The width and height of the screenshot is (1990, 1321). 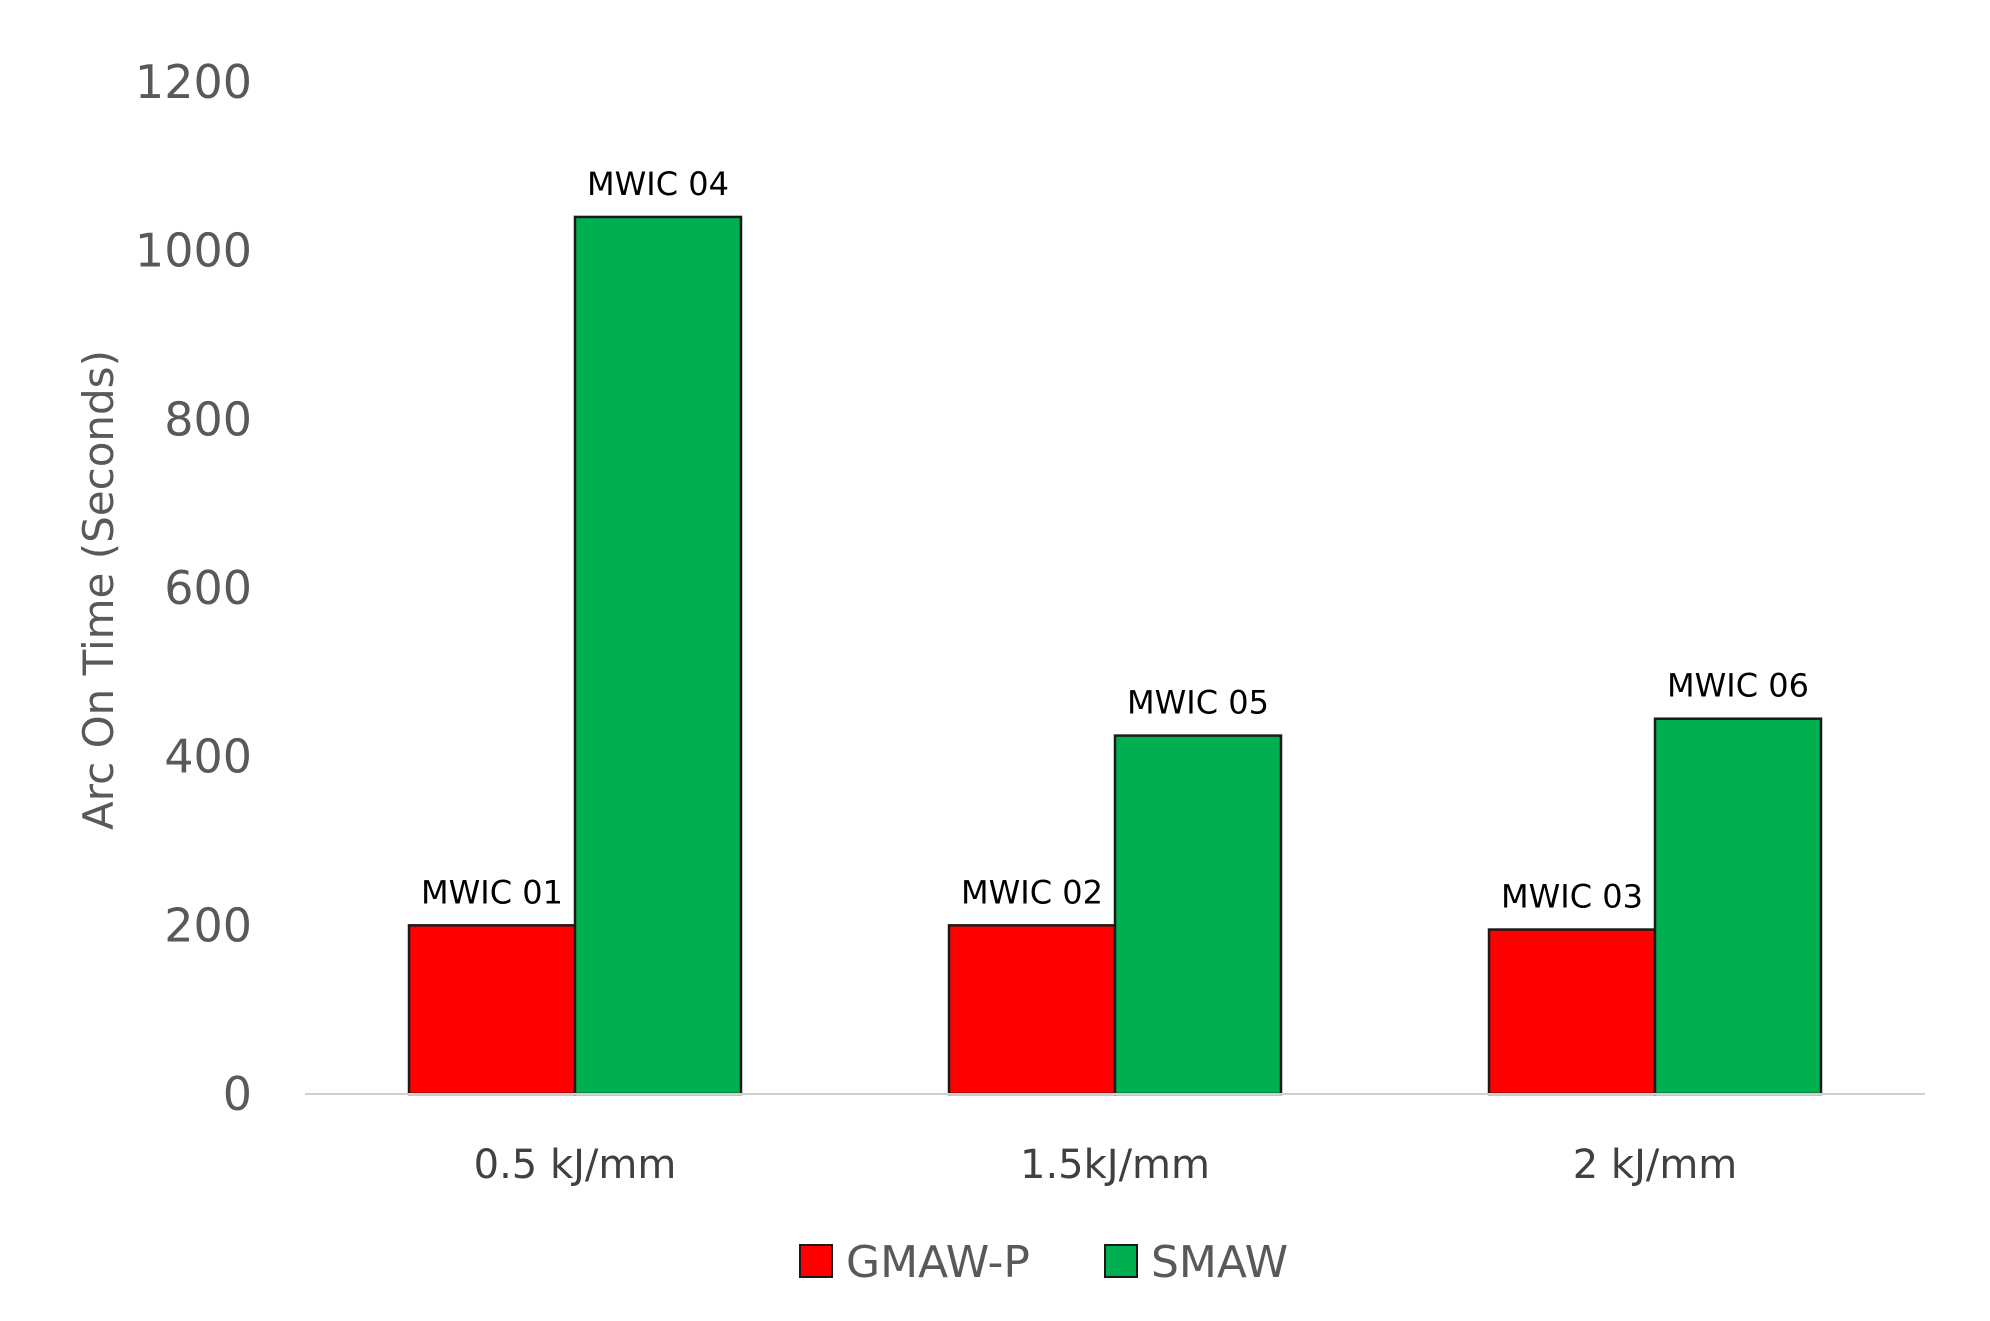 What do you see at coordinates (193, 82) in the screenshot?
I see `y-tick-label: 1200` at bounding box center [193, 82].